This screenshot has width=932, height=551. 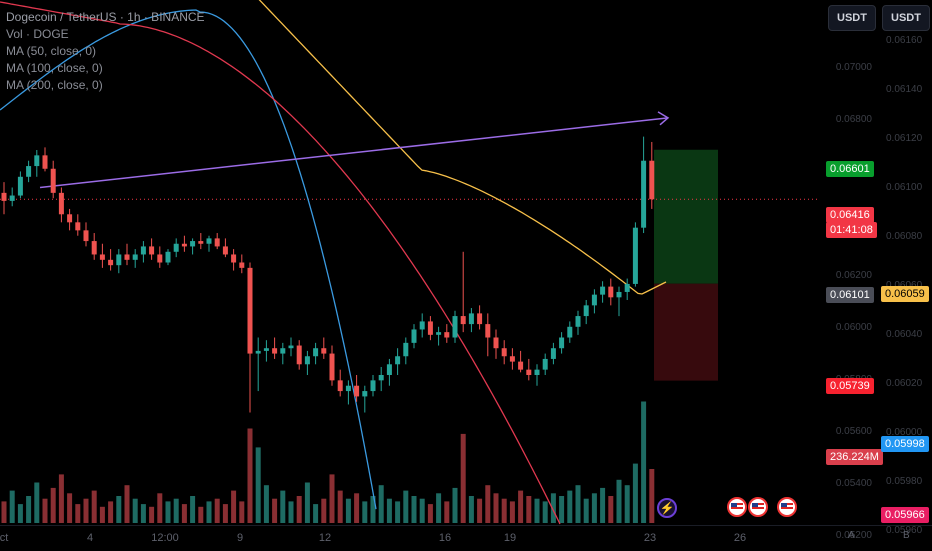 I want to click on price-tick-label: 0.06120, so click(x=904, y=138).